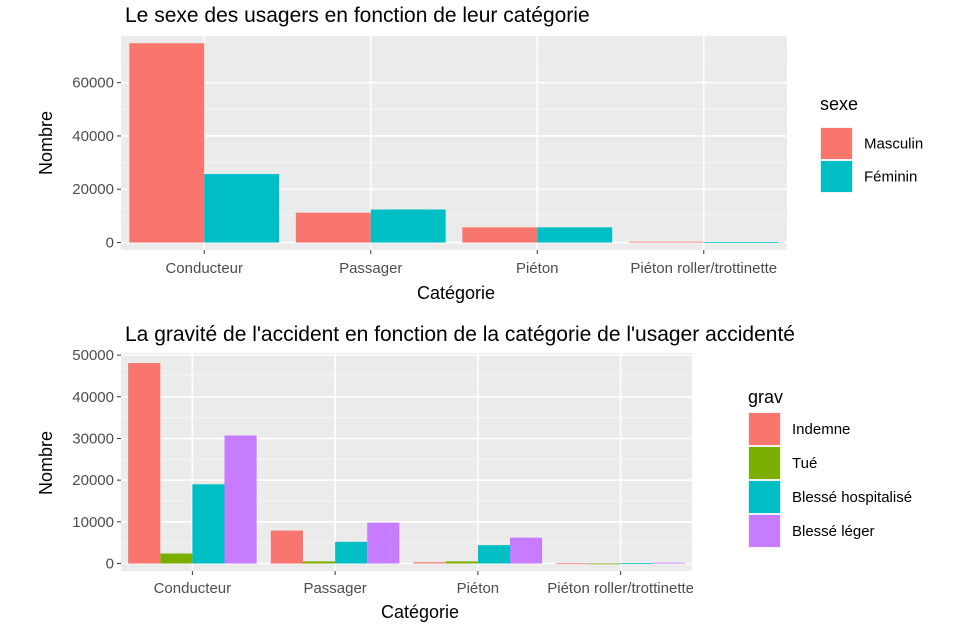 This screenshot has height=631, width=960. Describe the element at coordinates (604, 564) in the screenshot. I see `bar-tu--pi-ton-roller-trottinette` at that location.